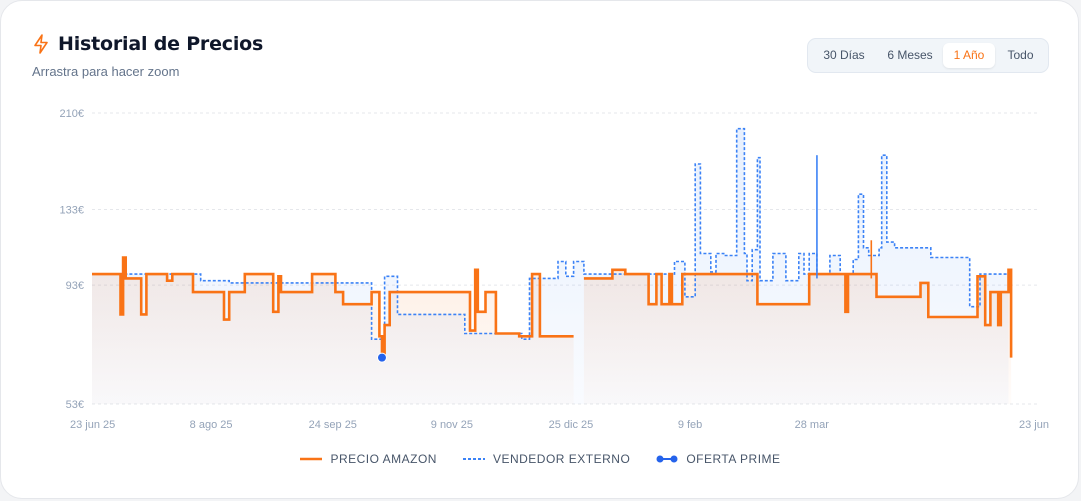  Describe the element at coordinates (667, 459) in the screenshot. I see `legend-swatch-prime` at that location.